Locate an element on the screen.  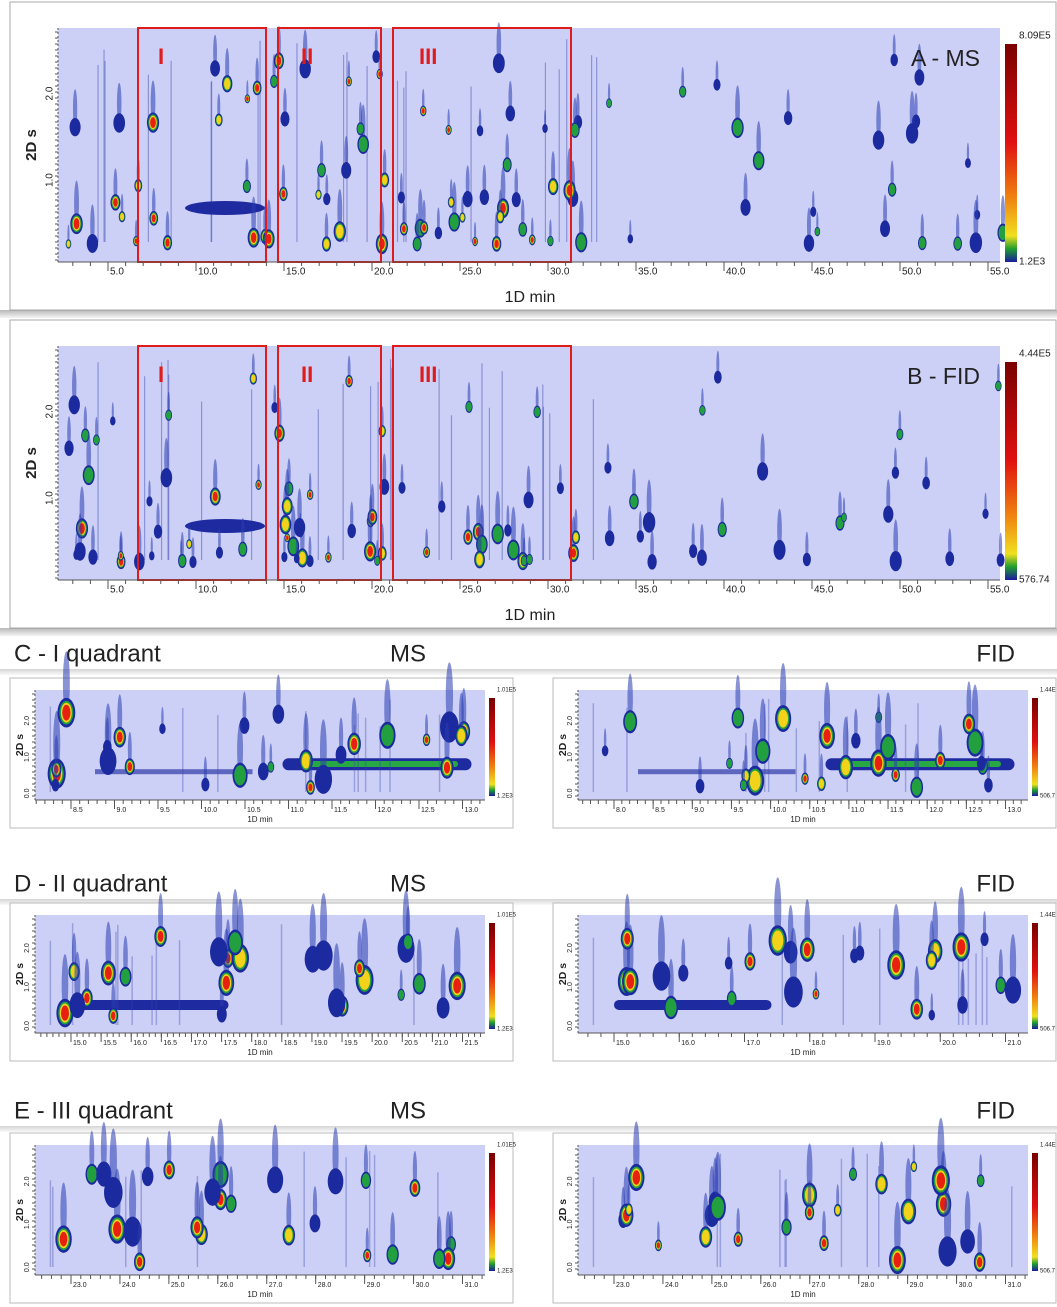
colorbar-max: 1.01E5 is located at coordinates (507, 1146).